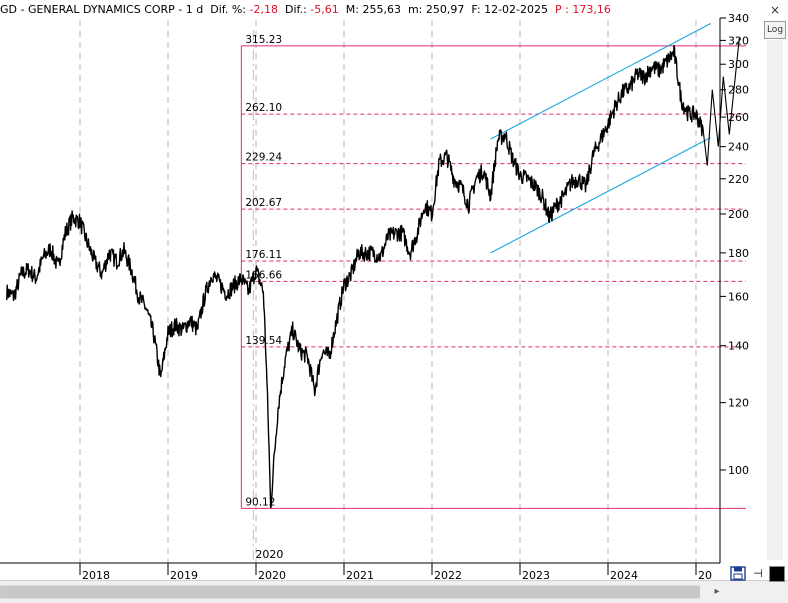 This screenshot has width=788, height=603. Describe the element at coordinates (263, 9) in the screenshot. I see `diff-pct-value: -2,18` at that location.